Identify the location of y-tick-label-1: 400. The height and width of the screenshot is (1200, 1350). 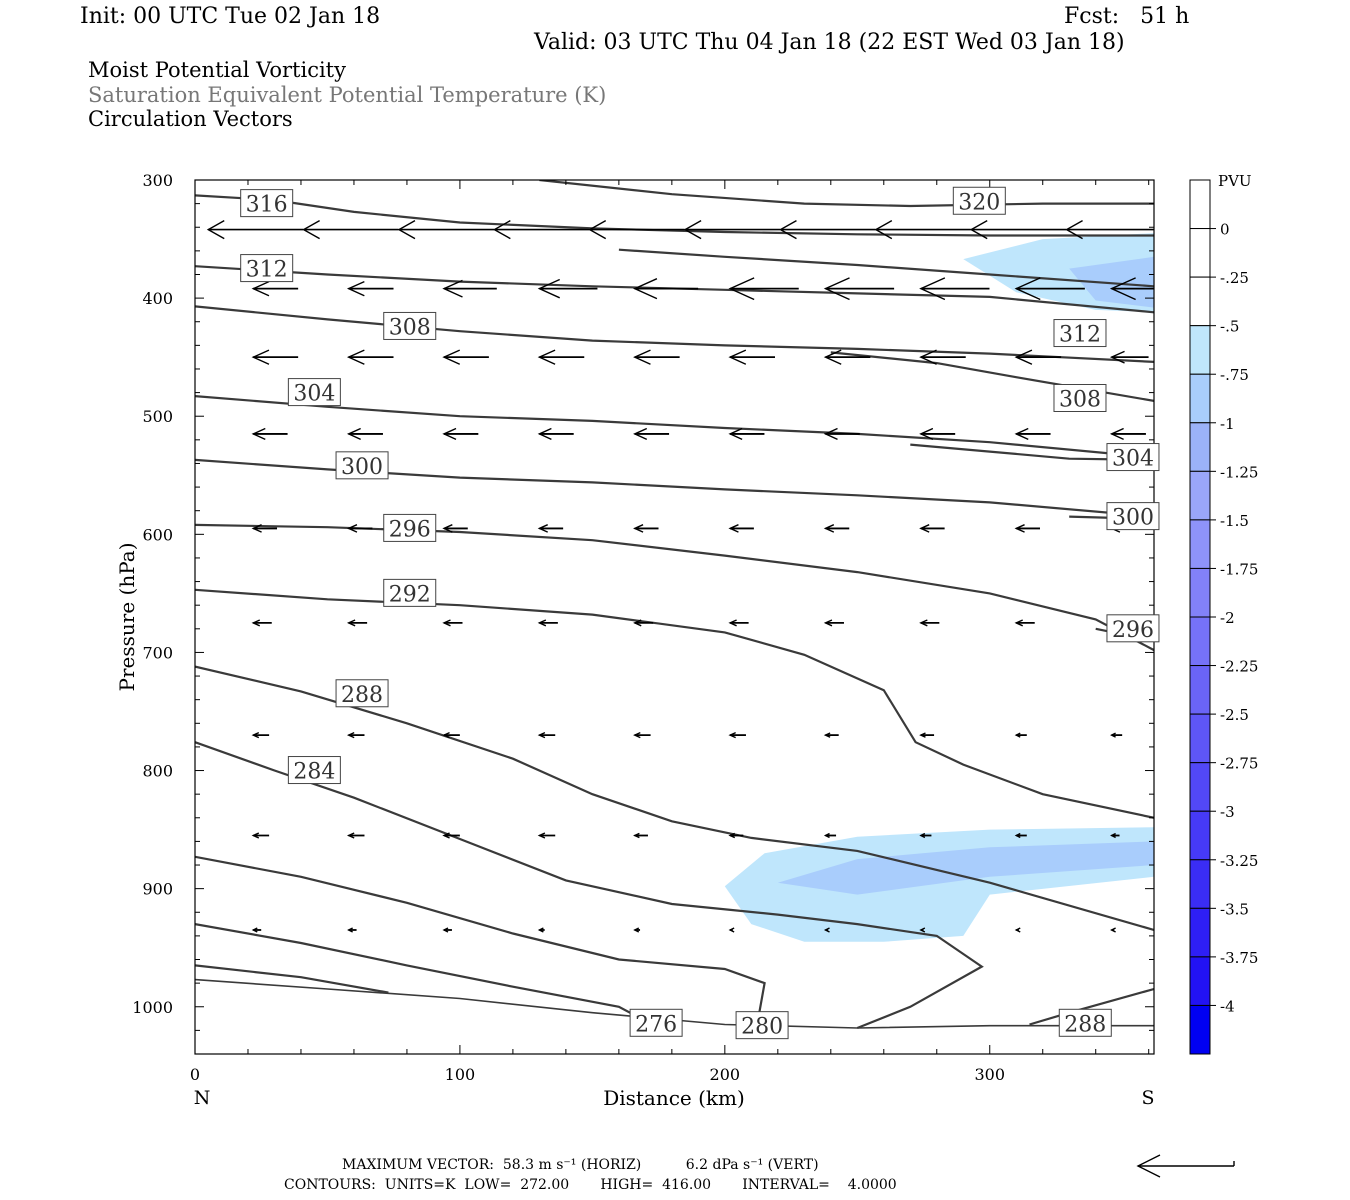
(157, 298).